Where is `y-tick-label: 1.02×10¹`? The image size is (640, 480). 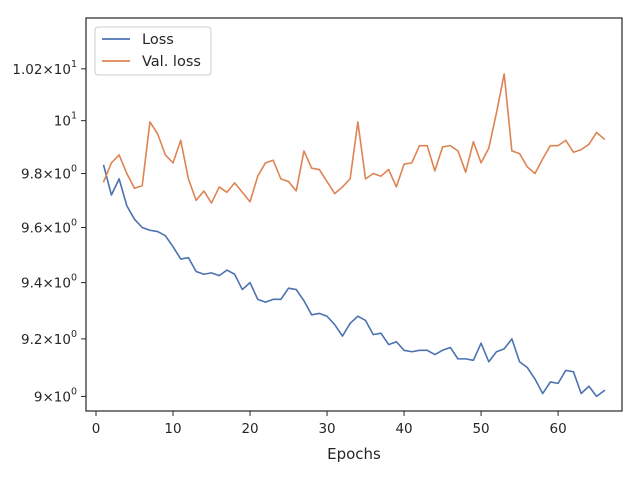
y-tick-label: 1.02×10¹ is located at coordinates (44, 68).